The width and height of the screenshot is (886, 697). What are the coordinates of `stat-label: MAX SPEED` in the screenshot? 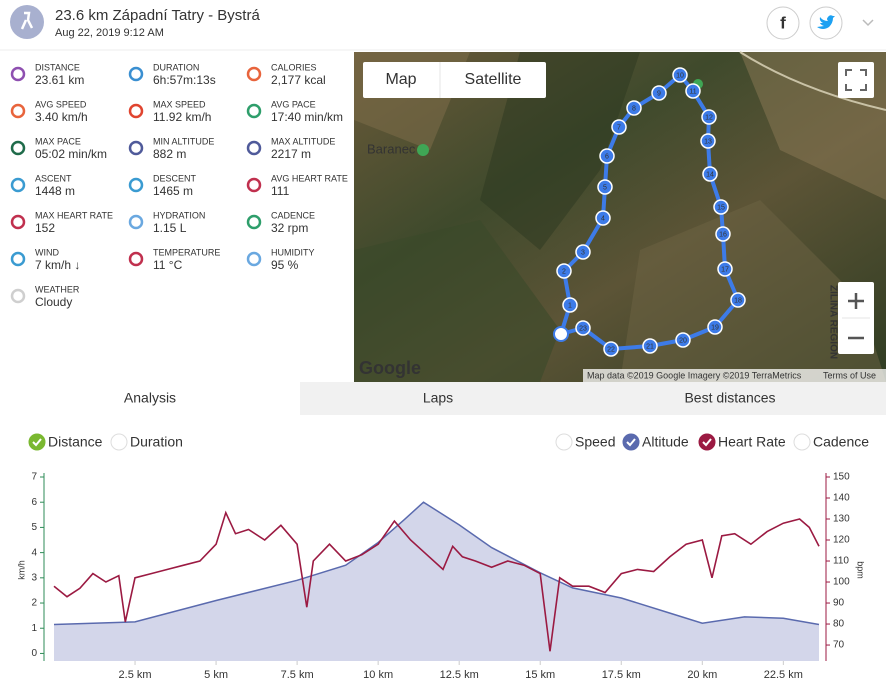 It's located at (179, 104).